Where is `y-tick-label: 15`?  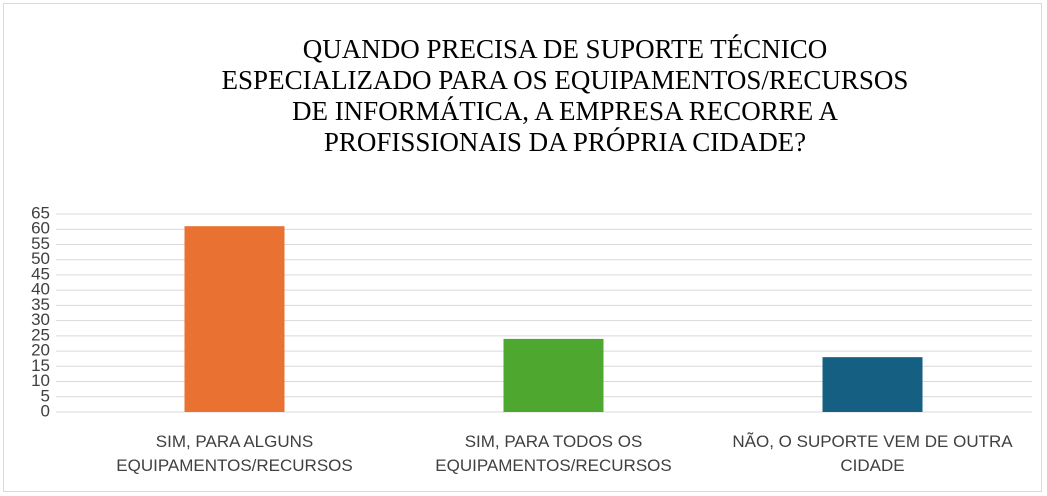
y-tick-label: 15 is located at coordinates (40, 365).